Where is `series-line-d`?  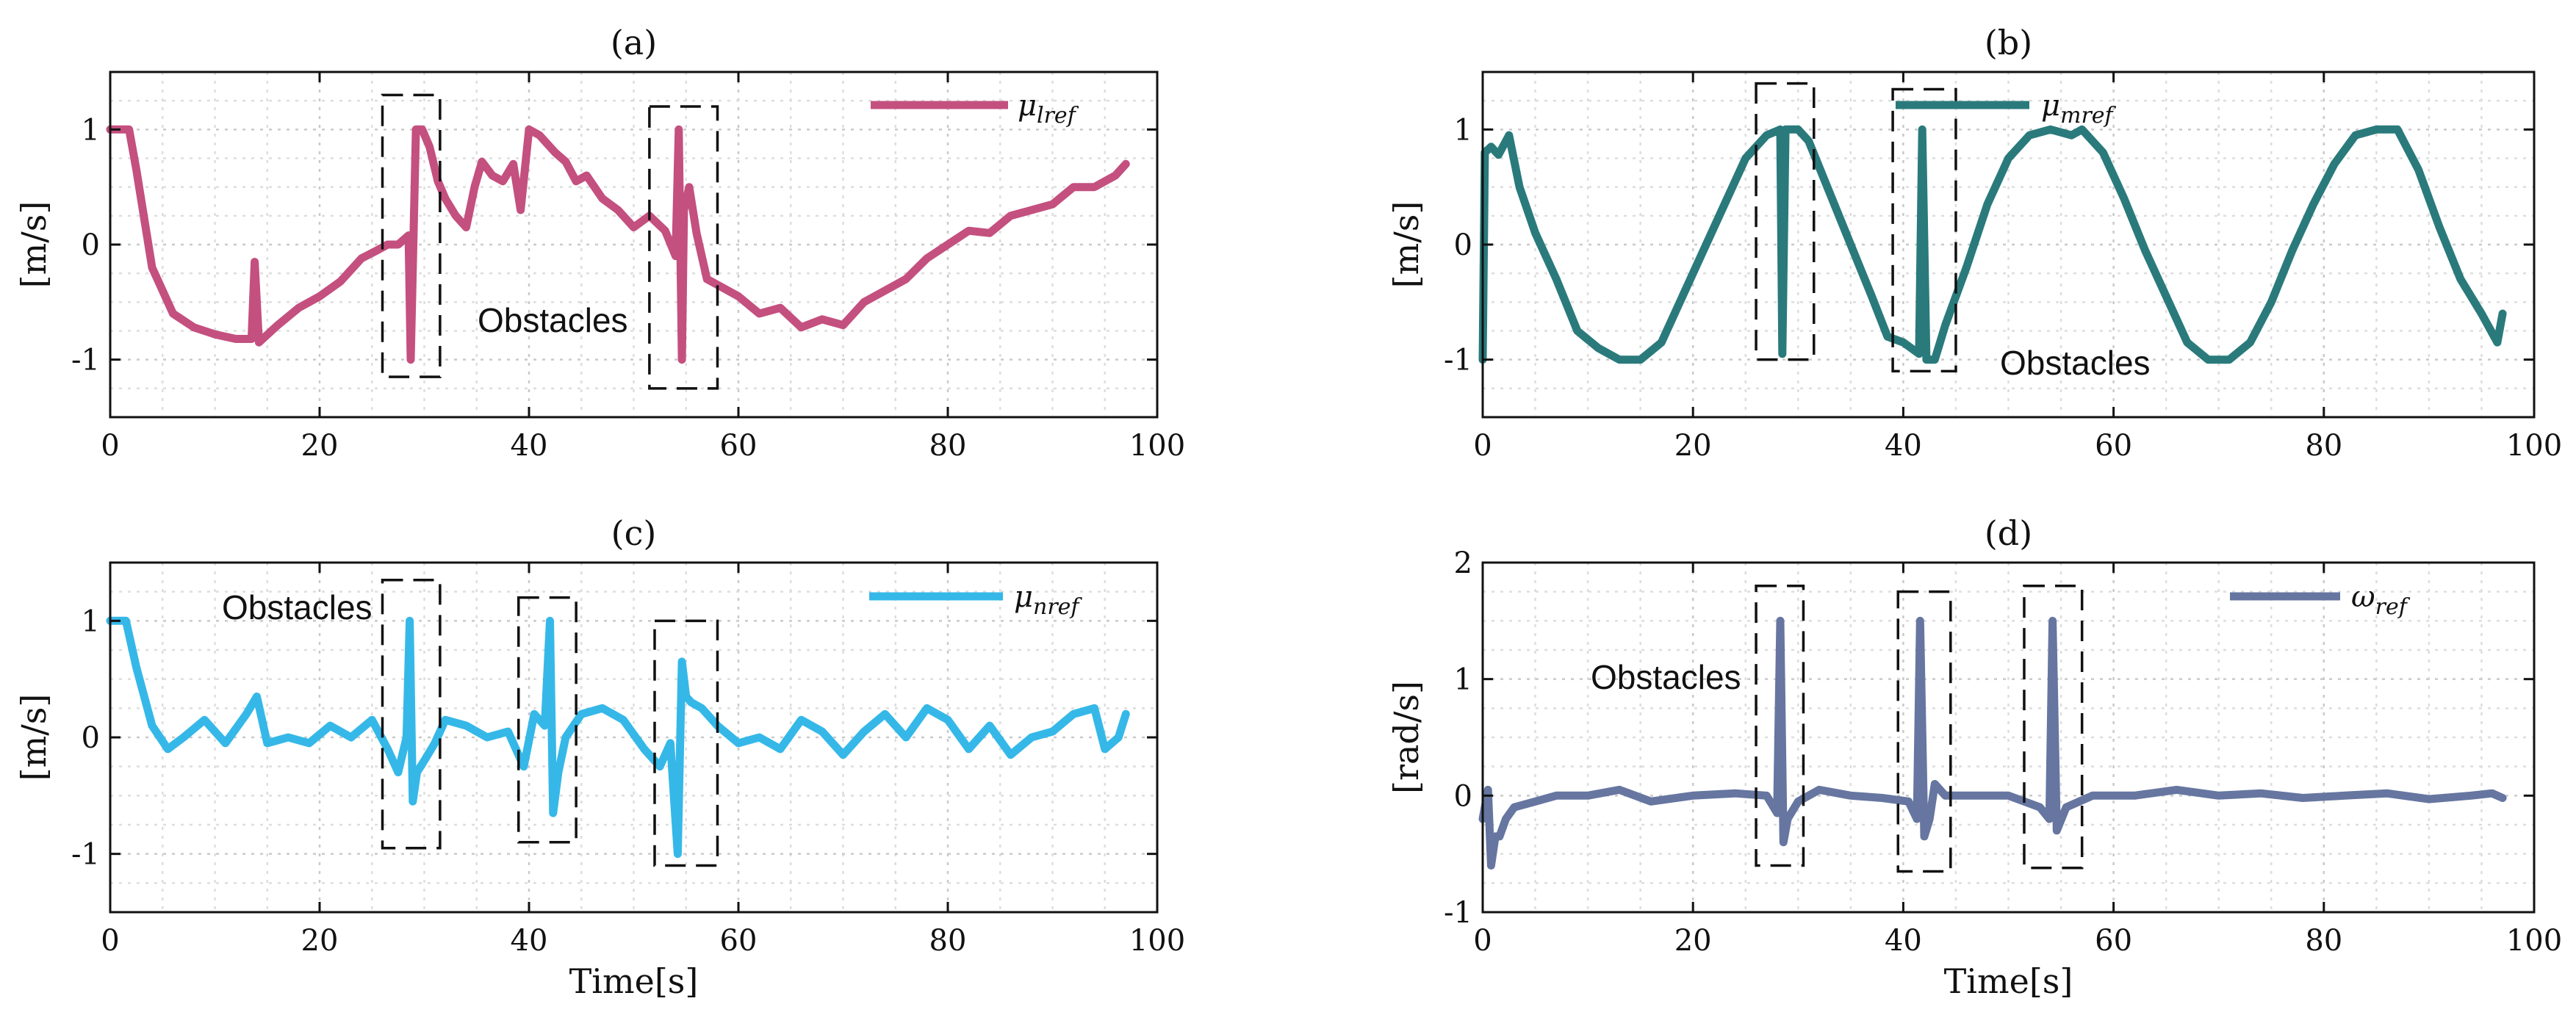 series-line-d is located at coordinates (1993, 743).